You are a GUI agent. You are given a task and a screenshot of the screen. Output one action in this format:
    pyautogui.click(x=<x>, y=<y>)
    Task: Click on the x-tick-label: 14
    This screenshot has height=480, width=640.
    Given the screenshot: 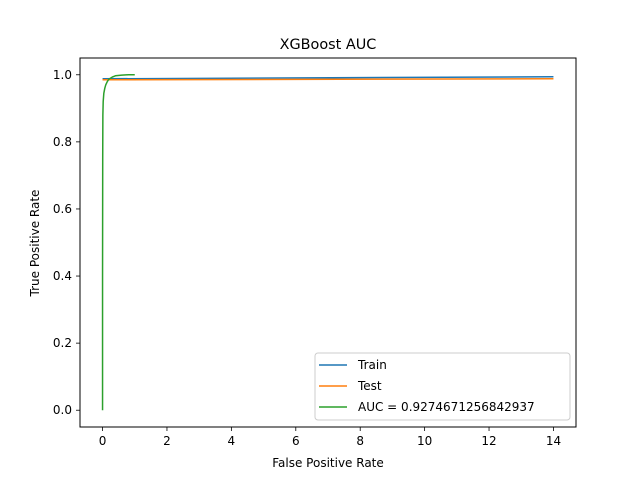 What is the action you would take?
    pyautogui.click(x=553, y=441)
    